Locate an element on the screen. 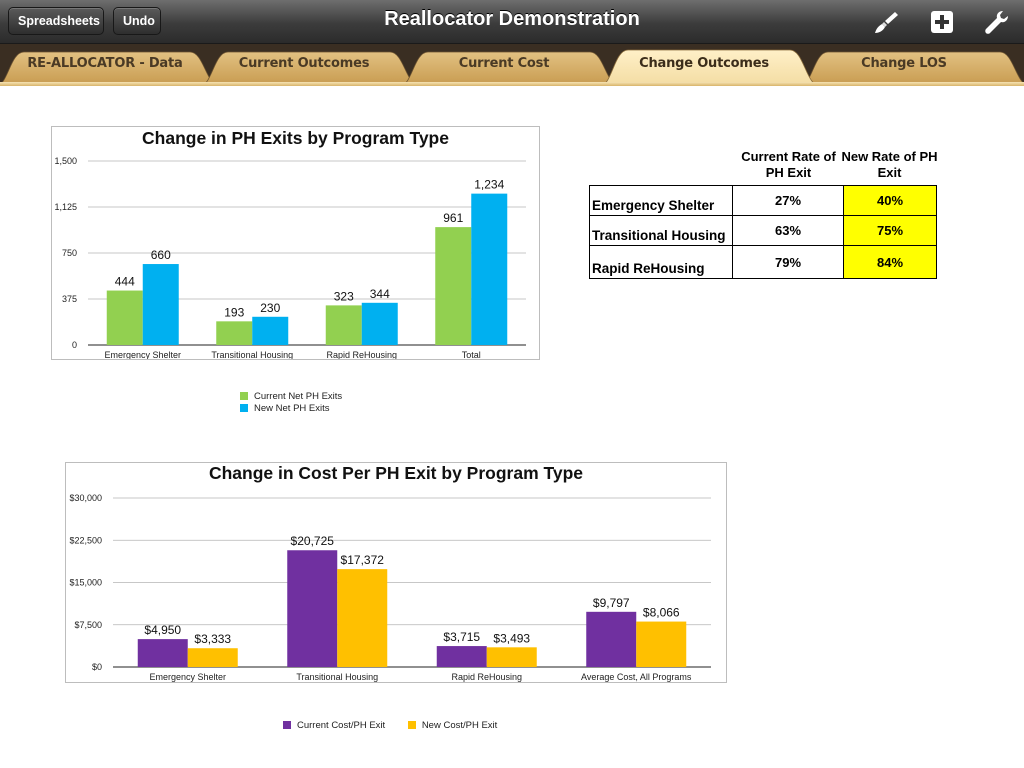  tab-reallocator-data: RE-ALLOCATOR - Data is located at coordinates (105, 63).